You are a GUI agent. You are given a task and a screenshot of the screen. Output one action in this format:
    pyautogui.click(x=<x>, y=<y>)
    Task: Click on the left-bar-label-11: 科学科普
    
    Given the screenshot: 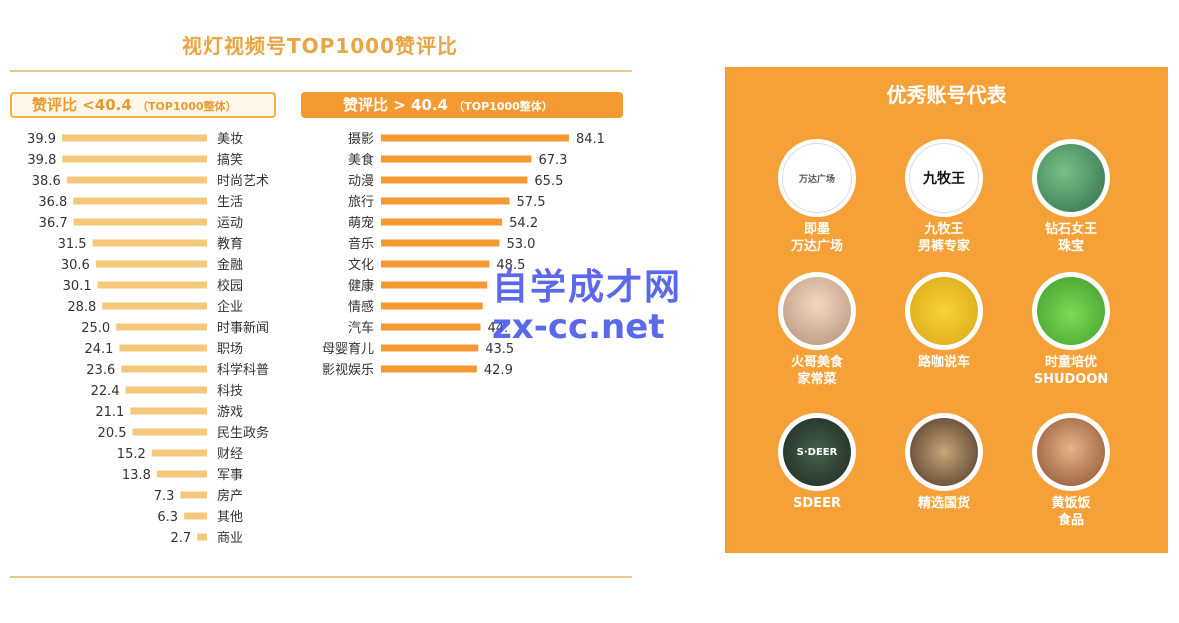 What is the action you would take?
    pyautogui.click(x=243, y=370)
    